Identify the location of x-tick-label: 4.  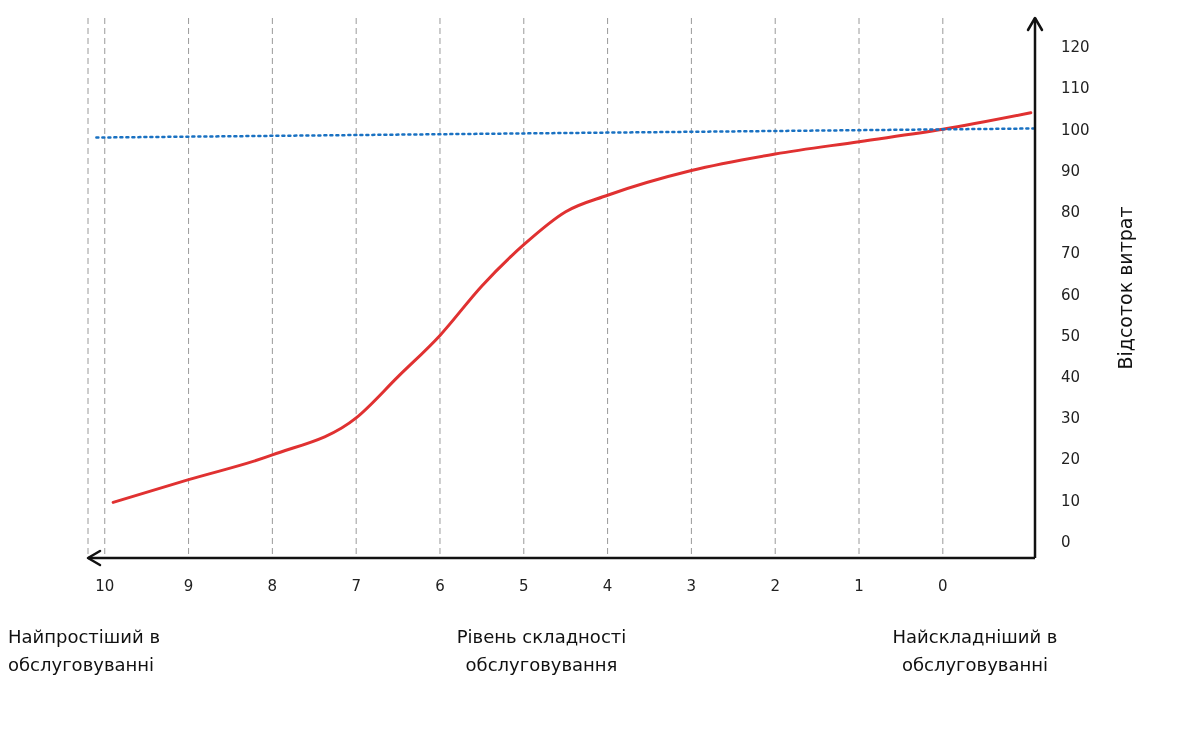
(607, 585).